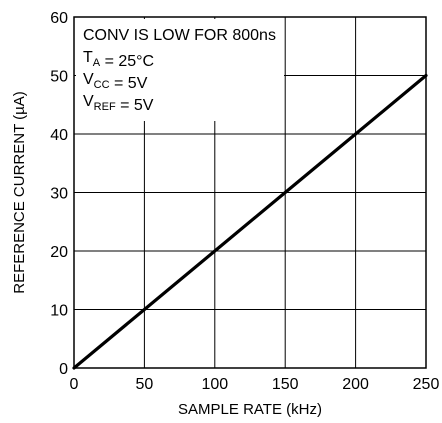 The height and width of the screenshot is (423, 442). I want to click on annotation-span: = 25°C, so click(127, 61).